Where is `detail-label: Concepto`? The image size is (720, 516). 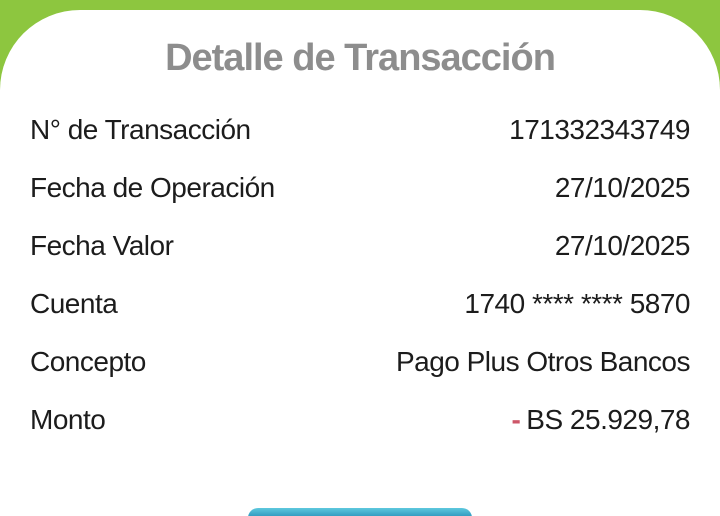 detail-label: Concepto is located at coordinates (88, 361).